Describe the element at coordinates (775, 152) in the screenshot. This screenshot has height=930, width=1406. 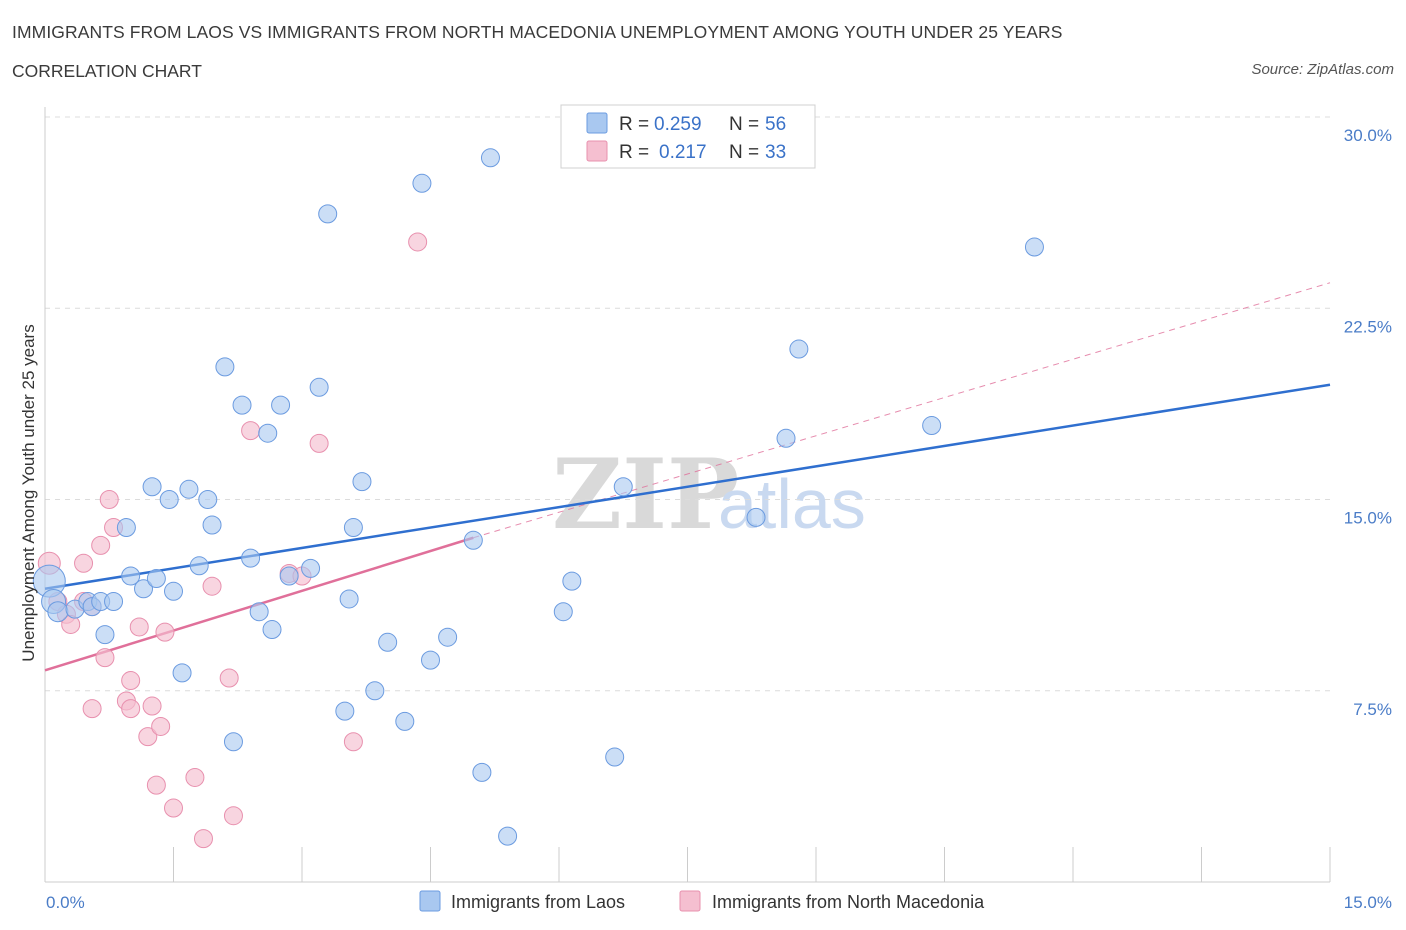
I see `legend-nm-n-value: 33` at that location.